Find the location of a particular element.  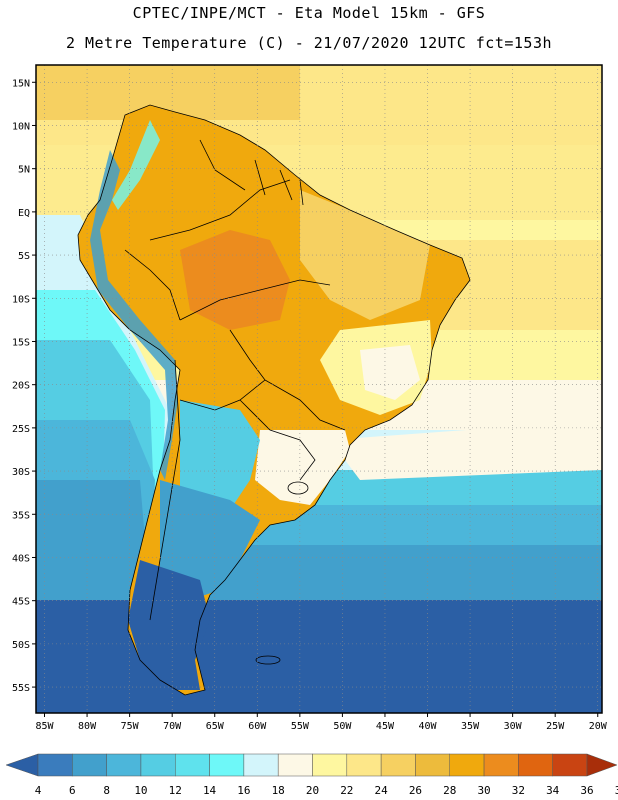

colorbar-label: 22 is located at coordinates (346, 790).